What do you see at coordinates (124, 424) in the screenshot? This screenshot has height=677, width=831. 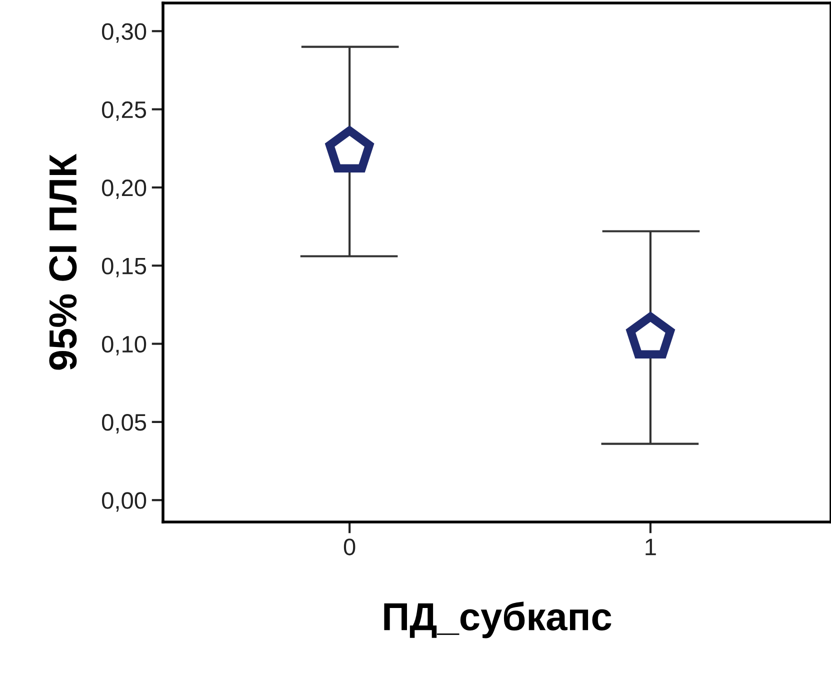 I see `y-tick-label: 0,05` at bounding box center [124, 424].